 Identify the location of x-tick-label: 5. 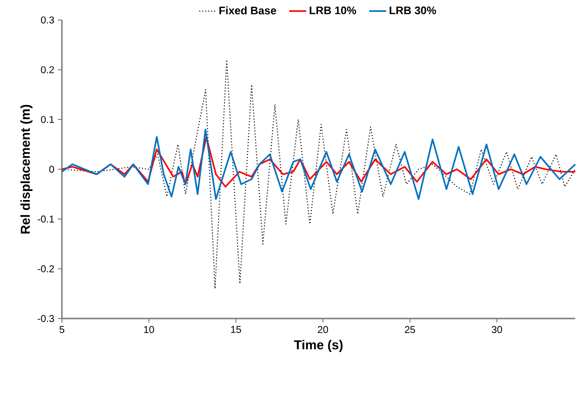
(62, 329).